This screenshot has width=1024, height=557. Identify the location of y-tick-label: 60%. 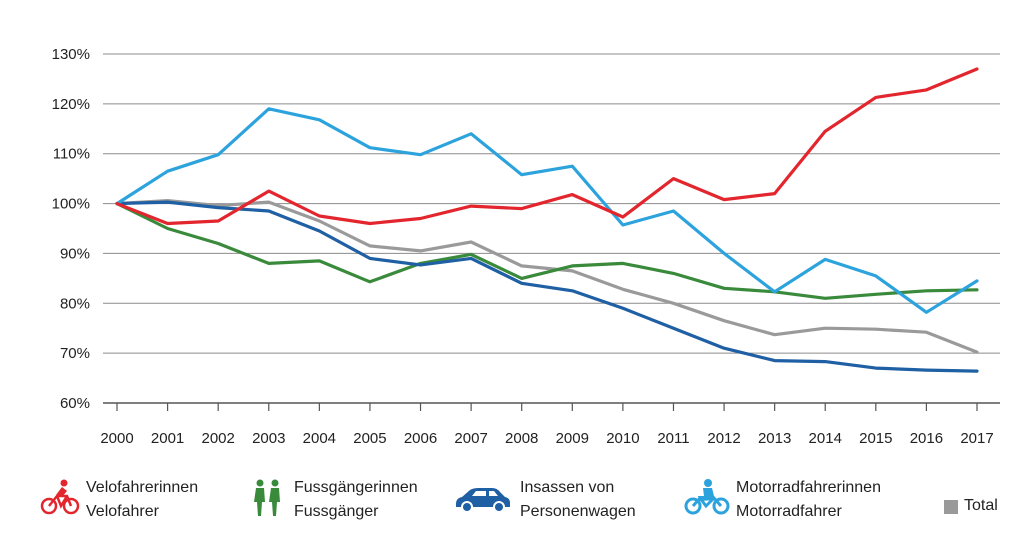
(75, 403).